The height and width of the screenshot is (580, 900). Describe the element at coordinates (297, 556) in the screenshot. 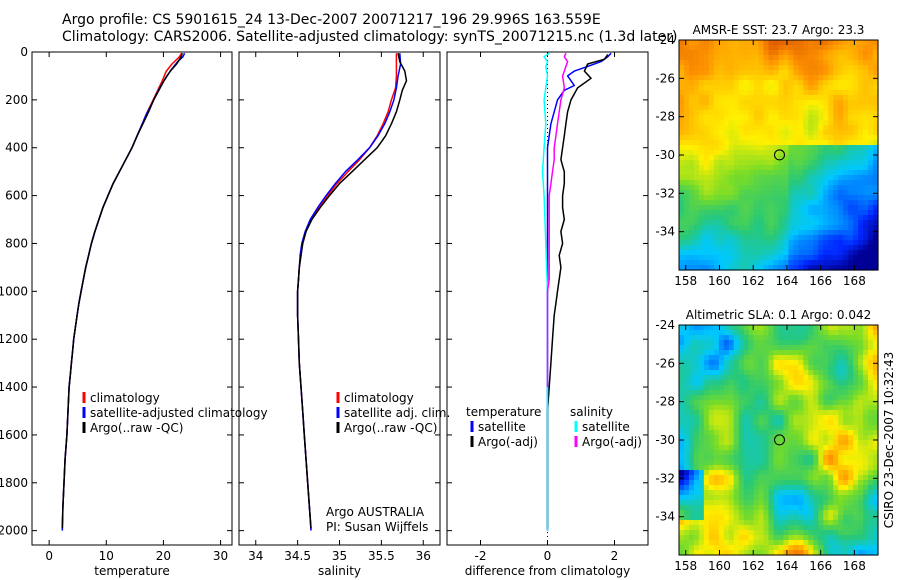

I see `x-tick-label: 34.5` at that location.